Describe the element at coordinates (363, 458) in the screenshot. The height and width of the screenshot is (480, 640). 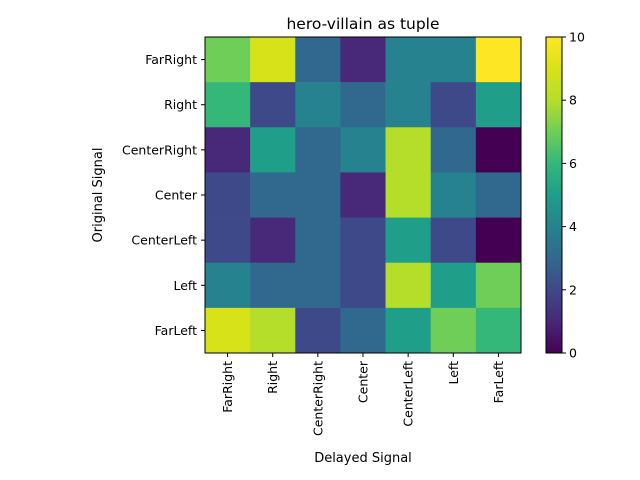
I see `x-axis-label: Delayed Signal` at that location.